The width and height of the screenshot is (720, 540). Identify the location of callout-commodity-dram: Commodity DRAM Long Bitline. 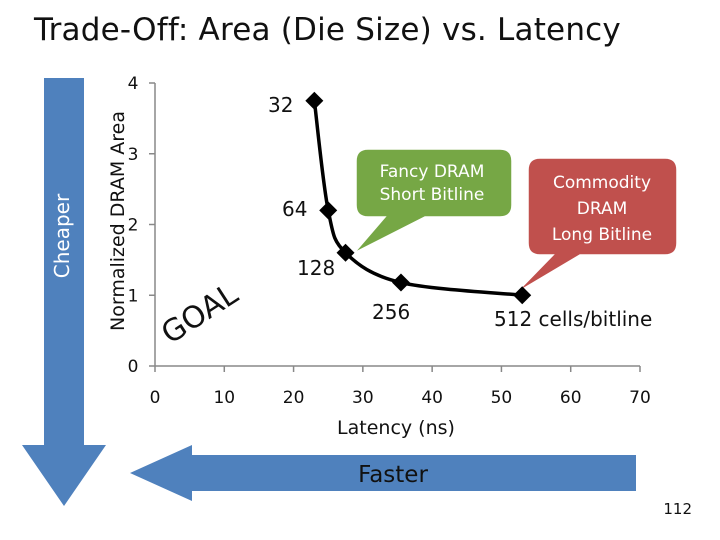
(596, 225).